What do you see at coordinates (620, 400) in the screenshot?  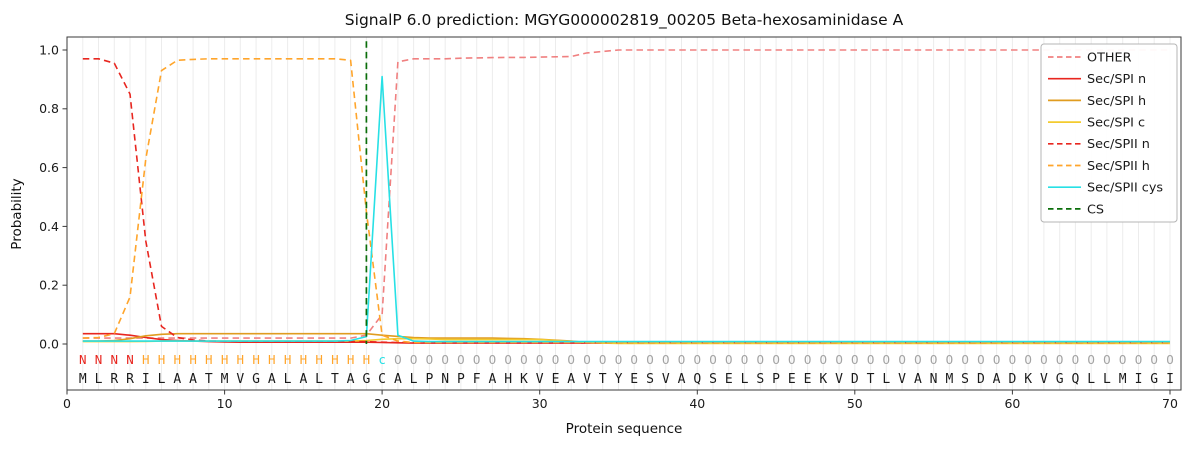 I see `x-axis: 0 10 20 30 40 50 60 70` at bounding box center [620, 400].